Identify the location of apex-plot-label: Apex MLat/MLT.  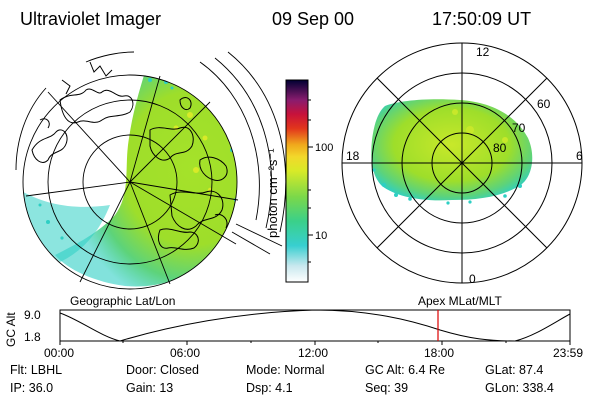
(460, 301).